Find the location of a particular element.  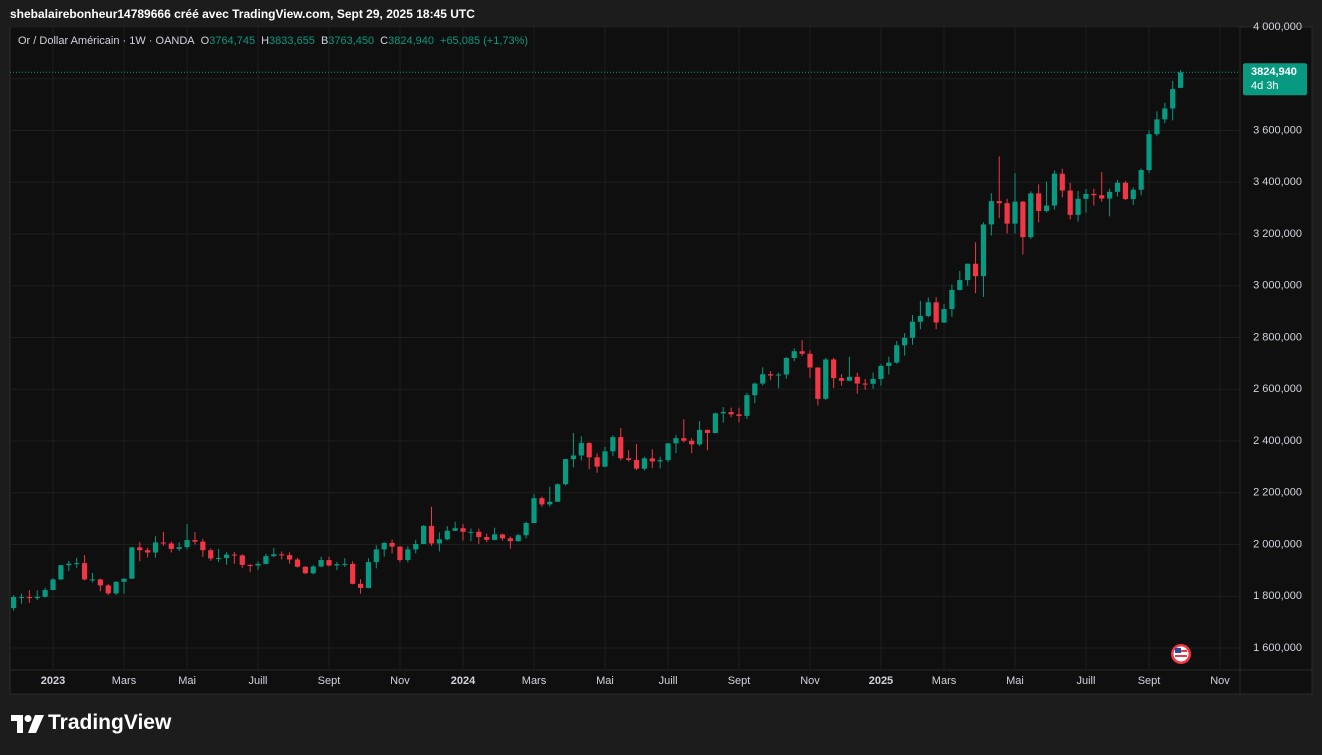

quote-item: O3764,745 is located at coordinates (228, 41).